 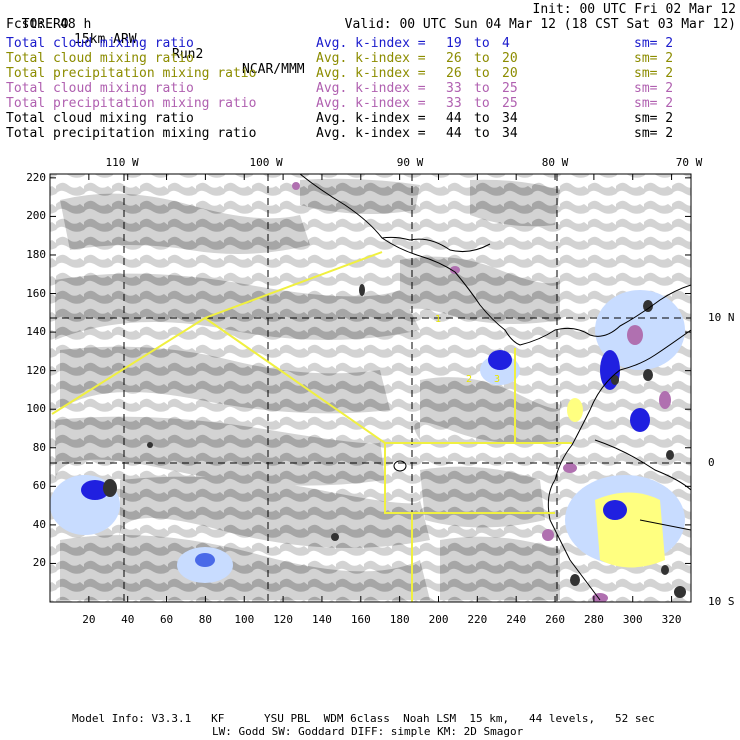 What do you see at coordinates (26, 24) in the screenshot?
I see `forecast-label: Fcst:` at bounding box center [26, 24].